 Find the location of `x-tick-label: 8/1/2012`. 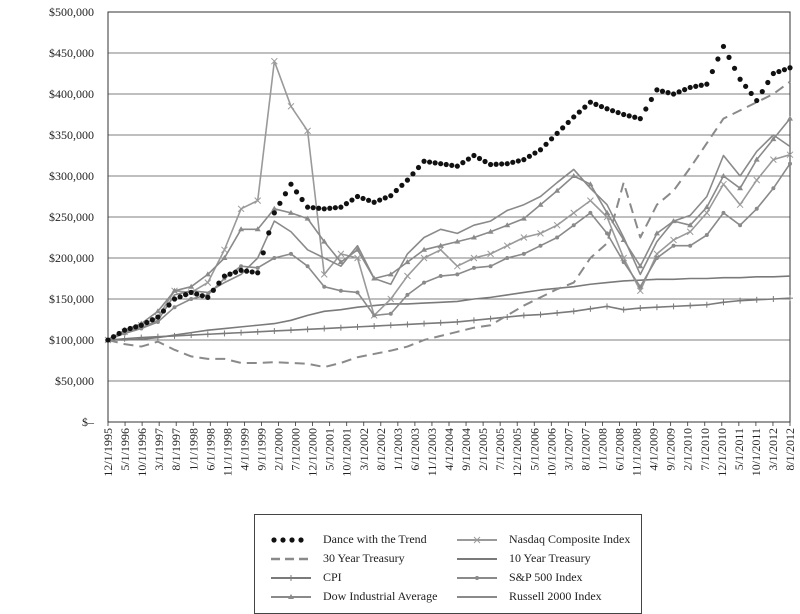

x-tick-label: 8/1/2012 is located at coordinates (790, 449).